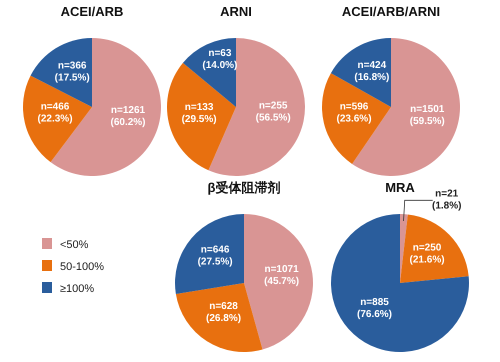  What do you see at coordinates (82, 267) in the screenshot?
I see `legend-label: 50-100%` at bounding box center [82, 267].